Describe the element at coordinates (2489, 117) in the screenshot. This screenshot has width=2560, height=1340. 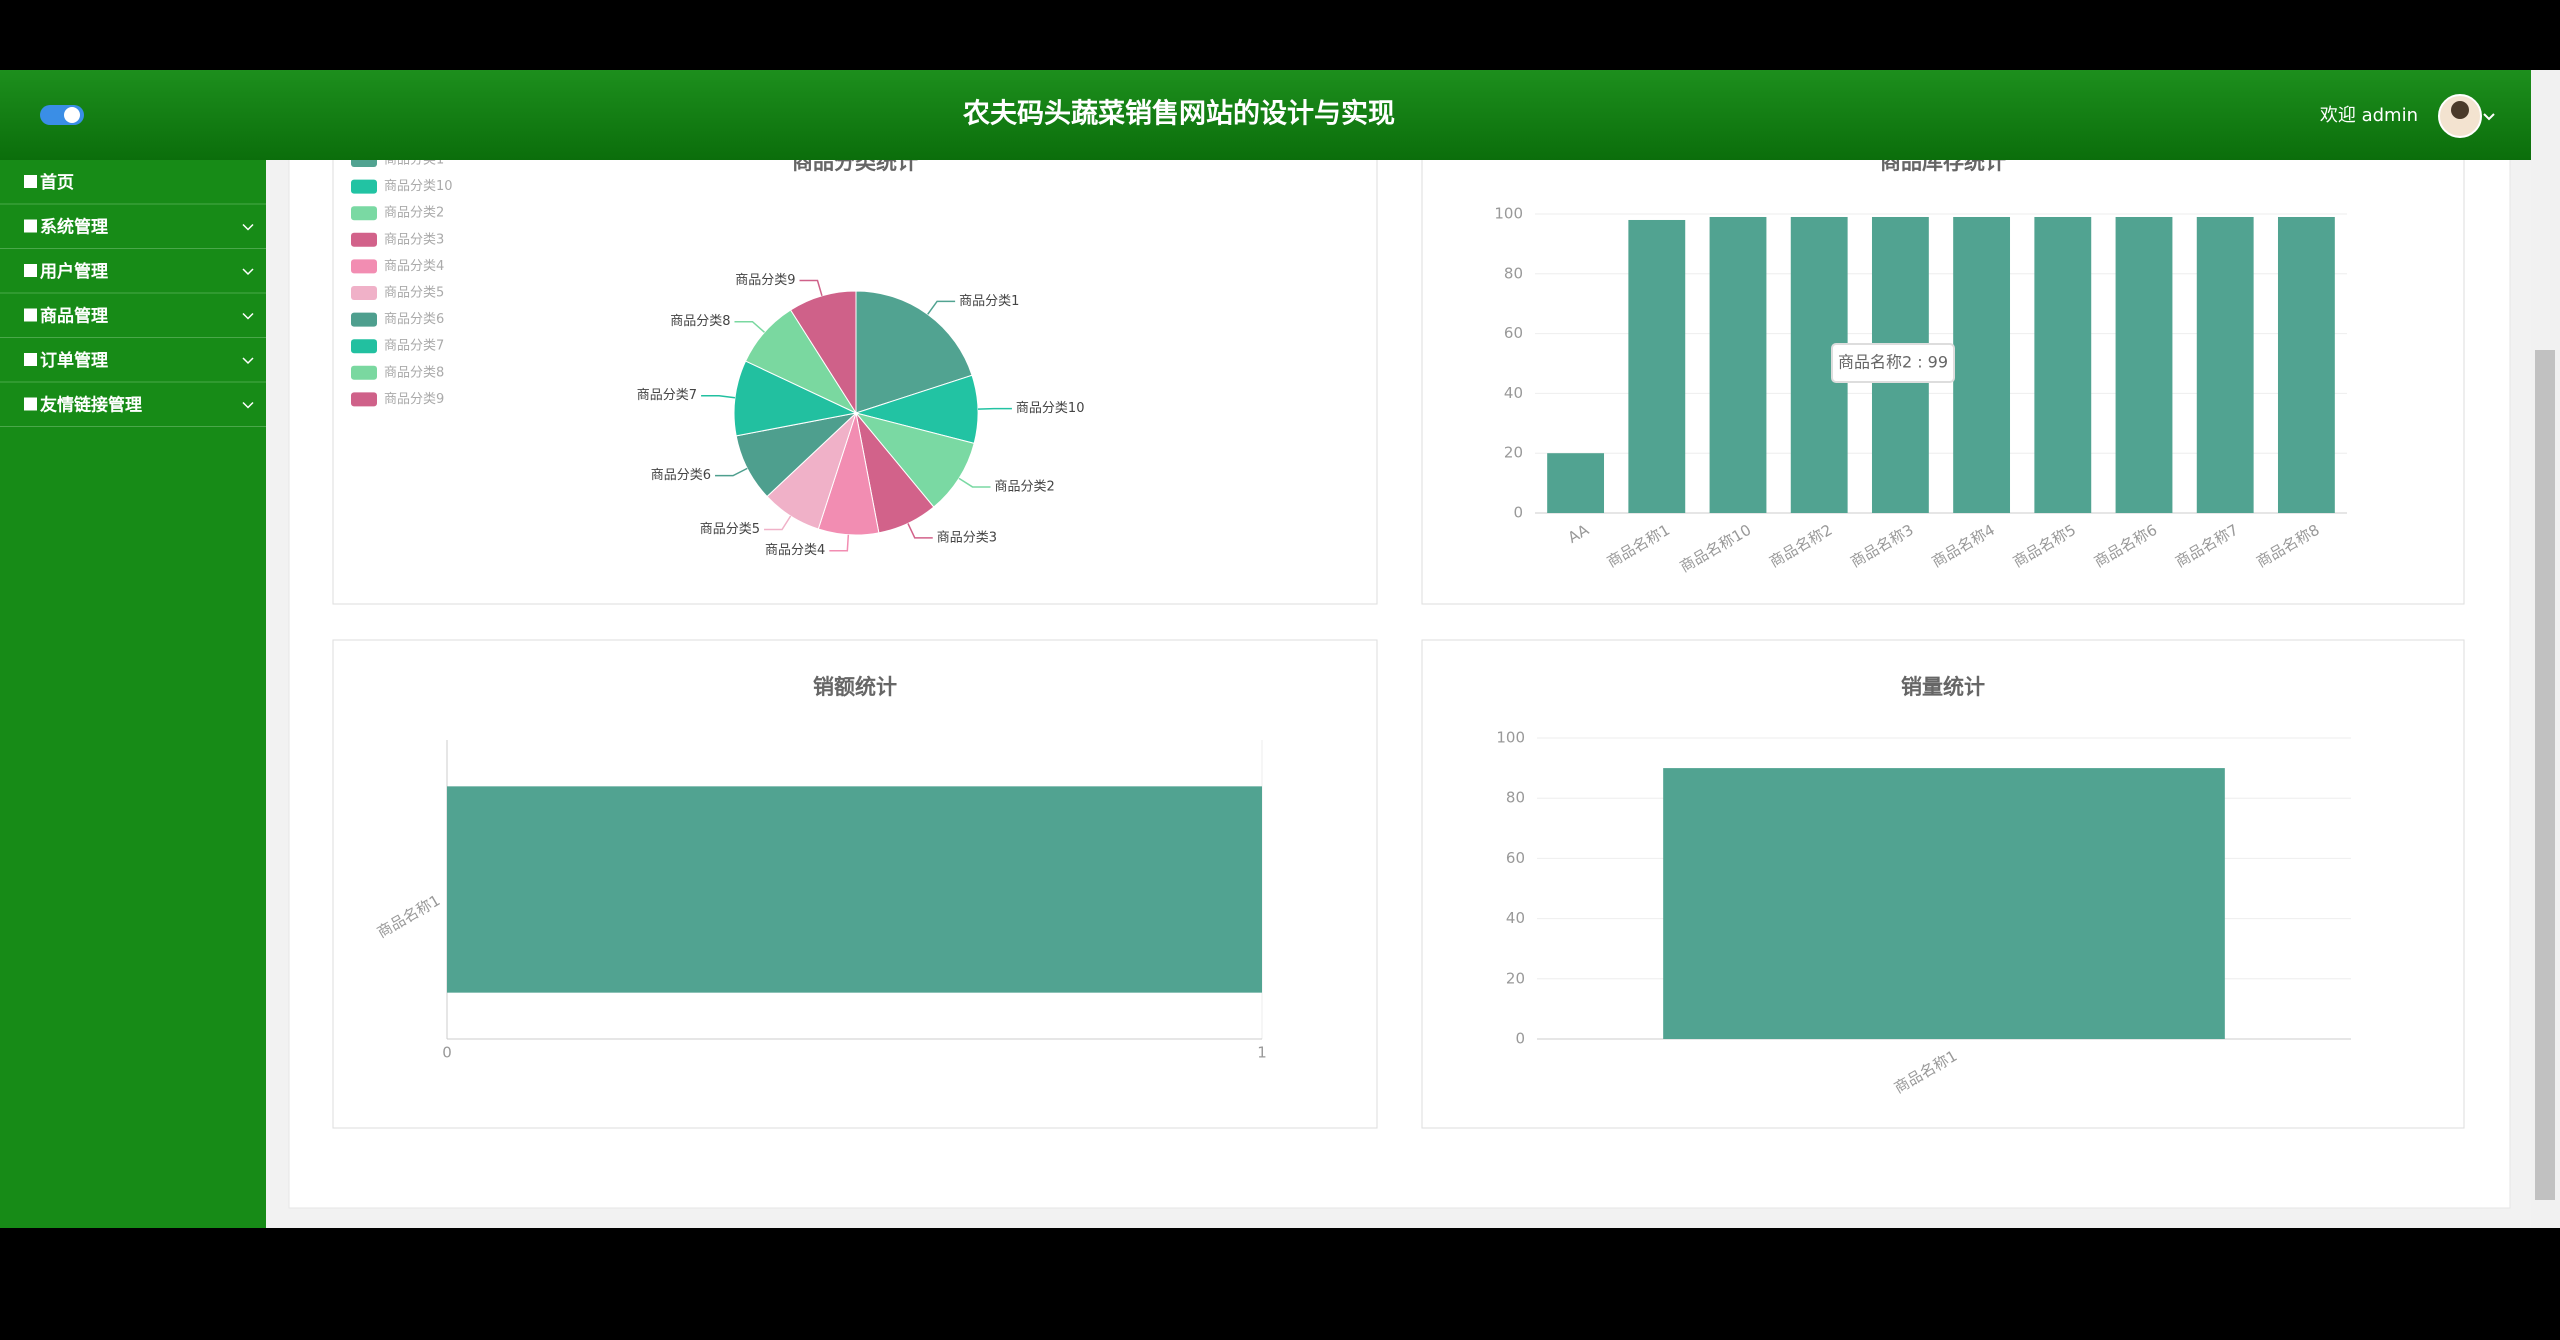
I see `dropdown-arrow` at that location.